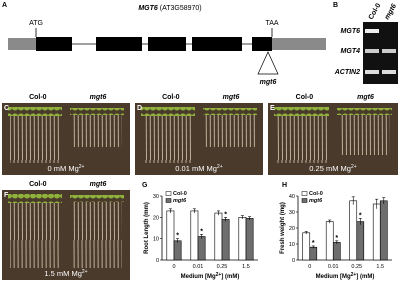 This screenshot has width=400, height=284. I want to click on gene-title: MGT6 (AT3G58970), so click(169, 8).